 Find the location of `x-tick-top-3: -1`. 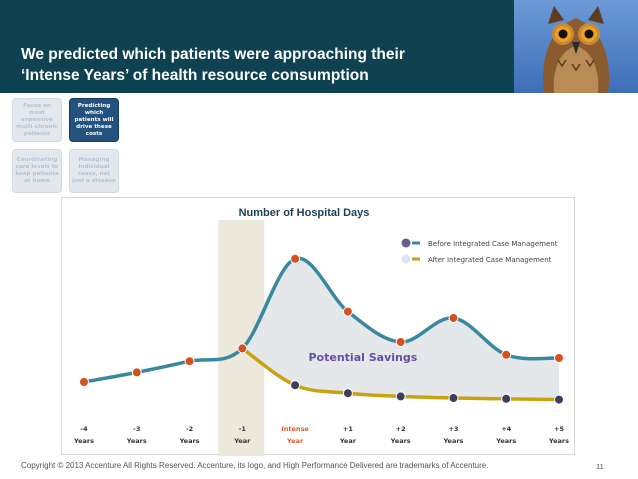

x-tick-top-3: -1 is located at coordinates (243, 429).